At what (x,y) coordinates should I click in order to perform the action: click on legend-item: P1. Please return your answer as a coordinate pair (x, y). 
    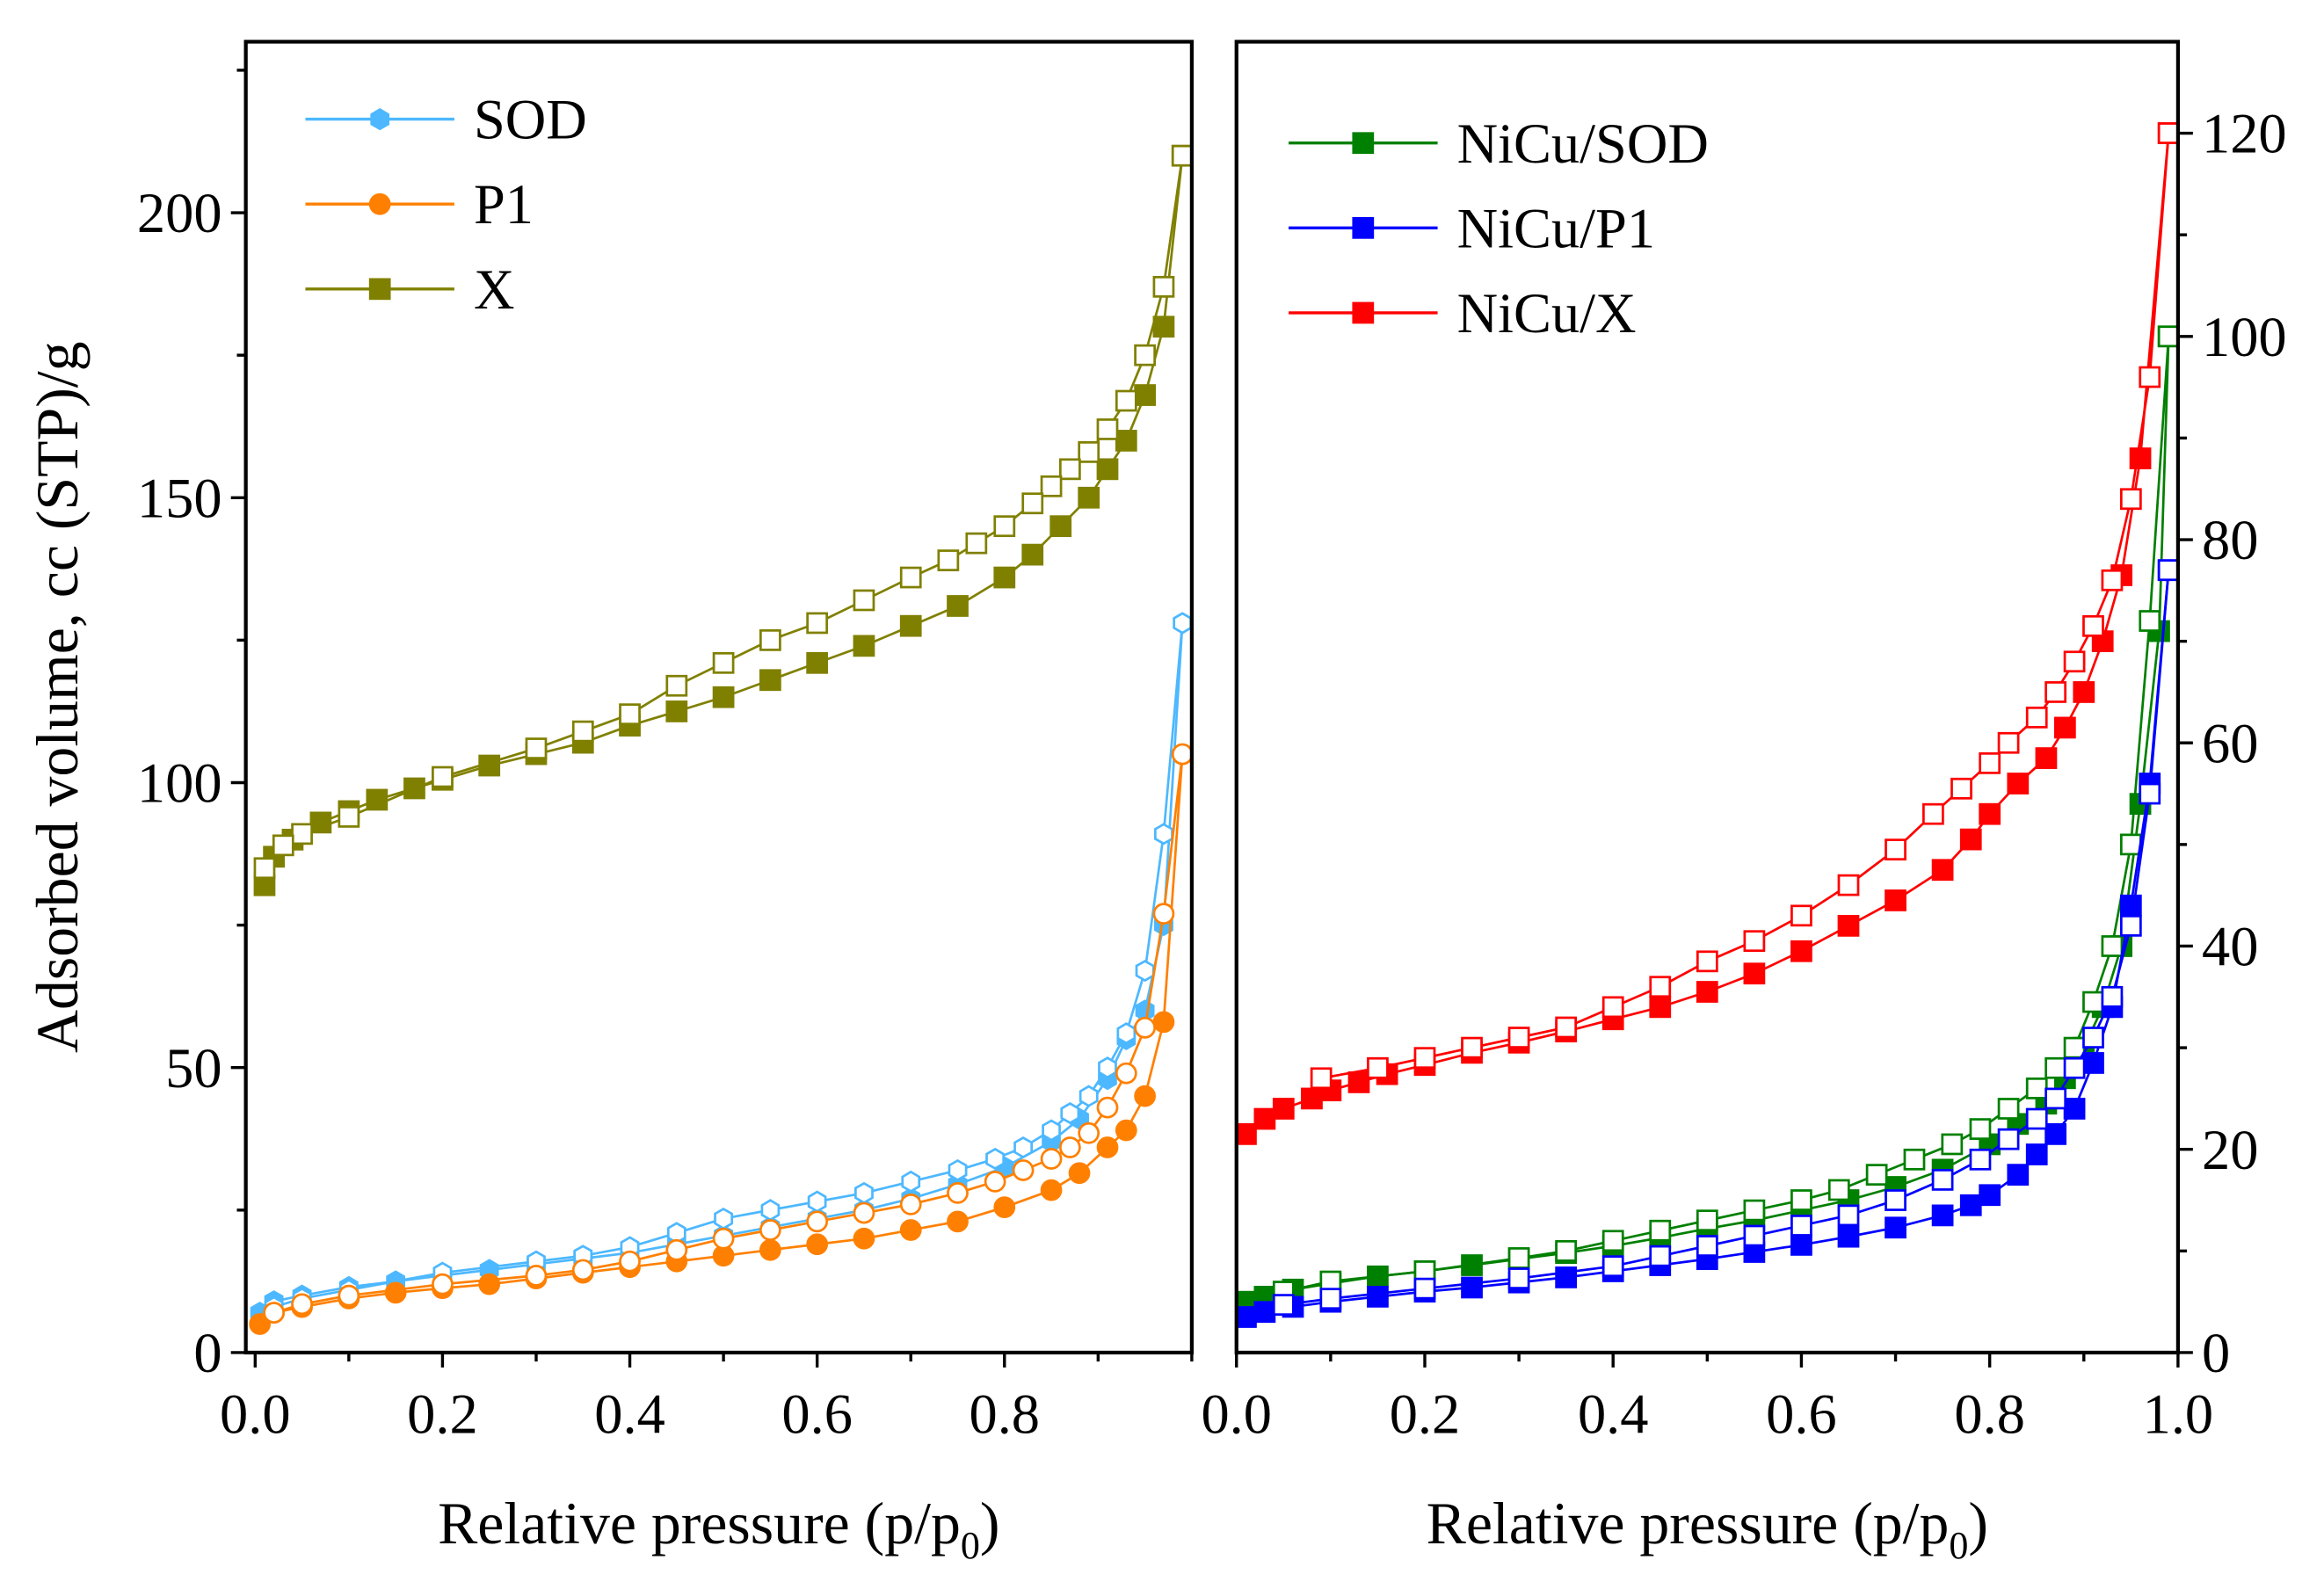
    Looking at the image, I should click on (419, 204).